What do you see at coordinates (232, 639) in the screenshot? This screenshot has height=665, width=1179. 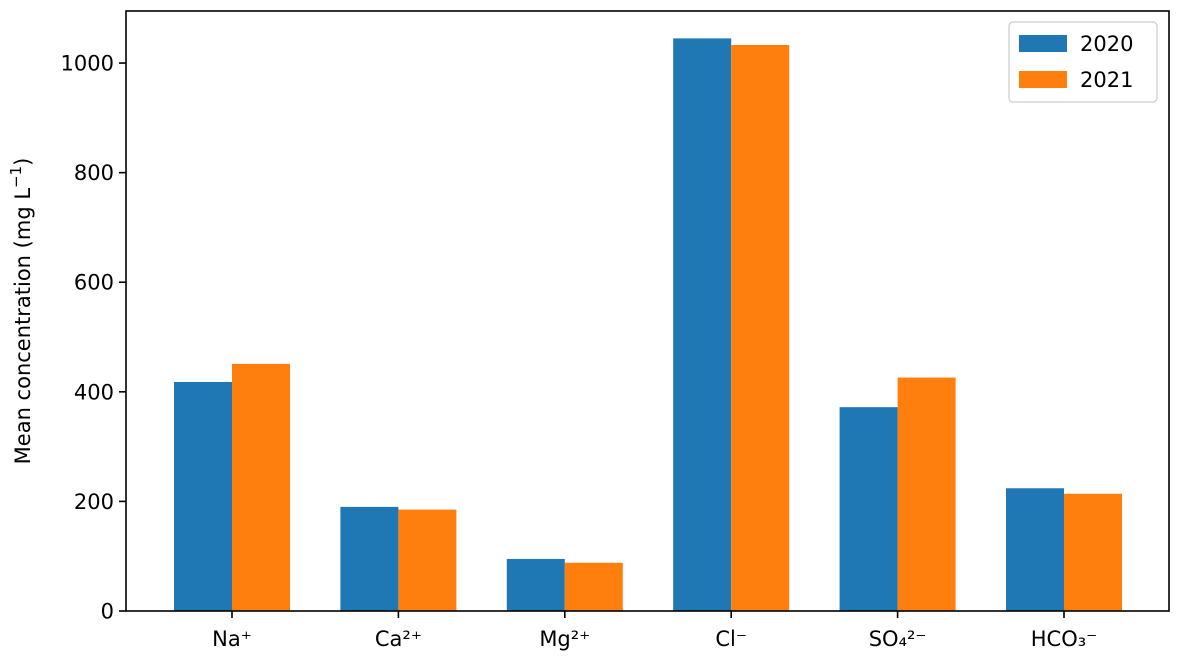 I see `x-tick-label: Na⁺` at bounding box center [232, 639].